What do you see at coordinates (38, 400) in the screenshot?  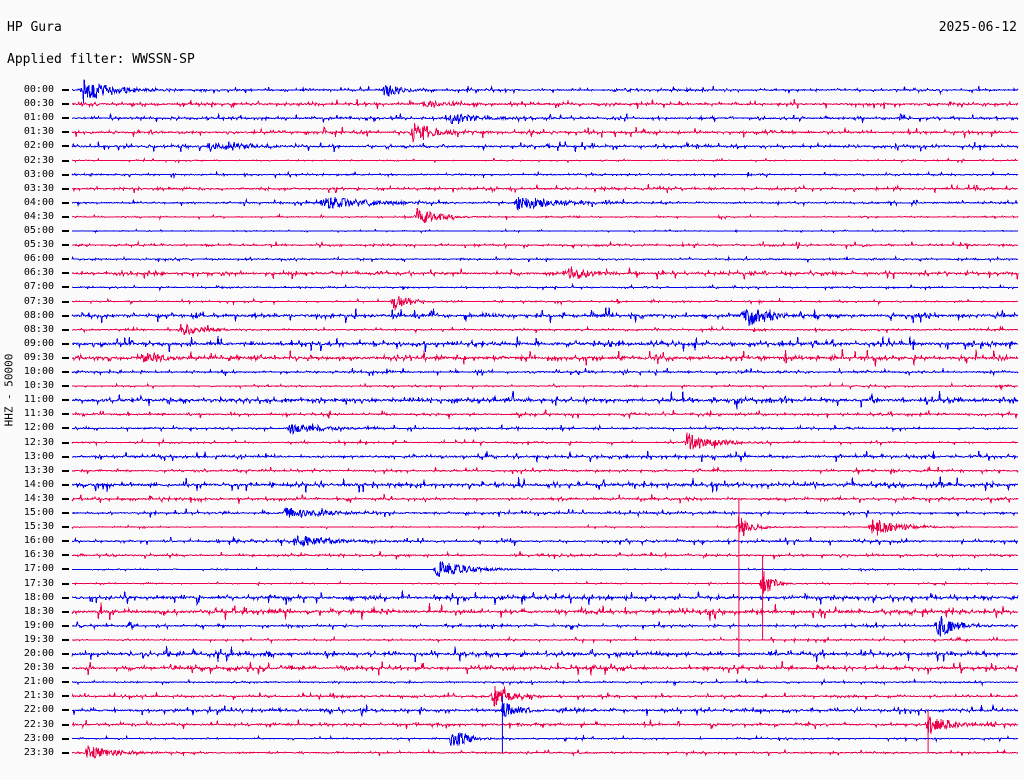 I see `time-label: 11:00` at bounding box center [38, 400].